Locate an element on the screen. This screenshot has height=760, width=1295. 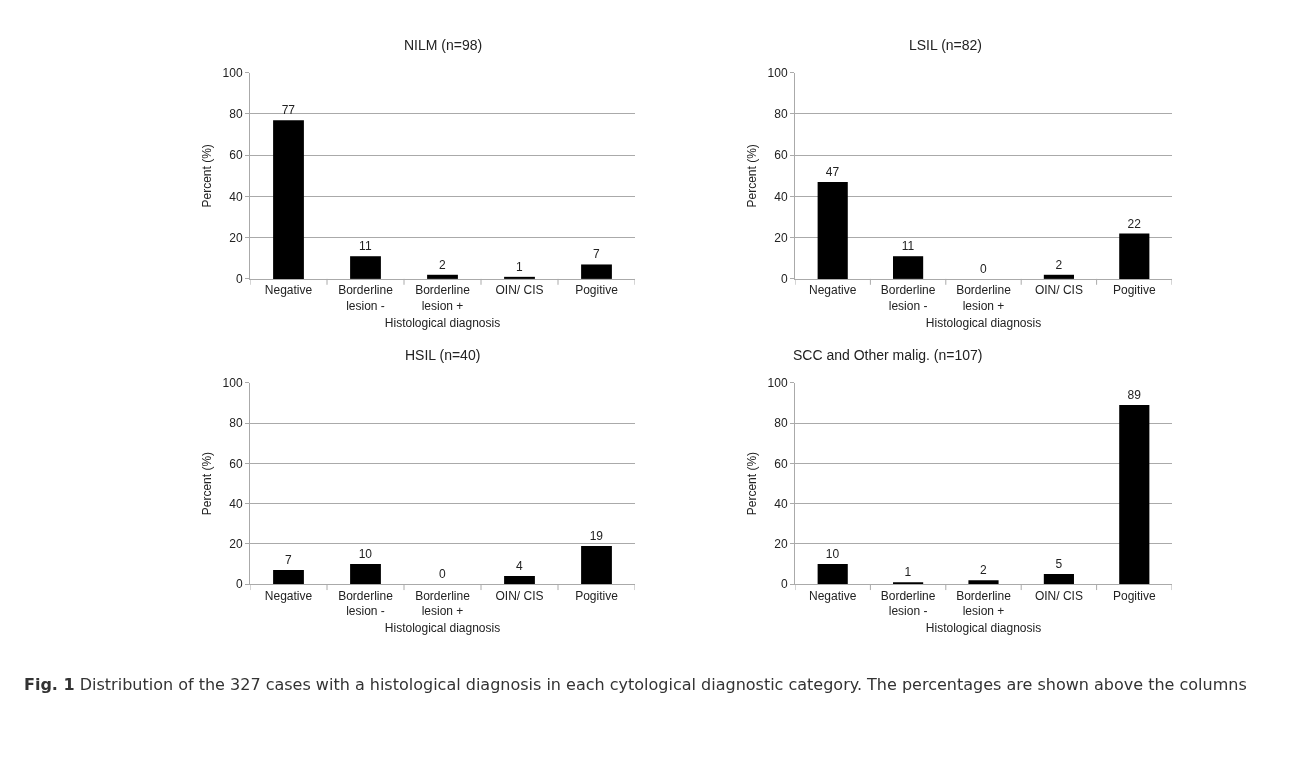
text: Fig. 1 Distribution of the 327 cases with a histological diagnosis in each cytological diagnostic category. The percentages are shown above the columns is located at coordinates (635, 684).